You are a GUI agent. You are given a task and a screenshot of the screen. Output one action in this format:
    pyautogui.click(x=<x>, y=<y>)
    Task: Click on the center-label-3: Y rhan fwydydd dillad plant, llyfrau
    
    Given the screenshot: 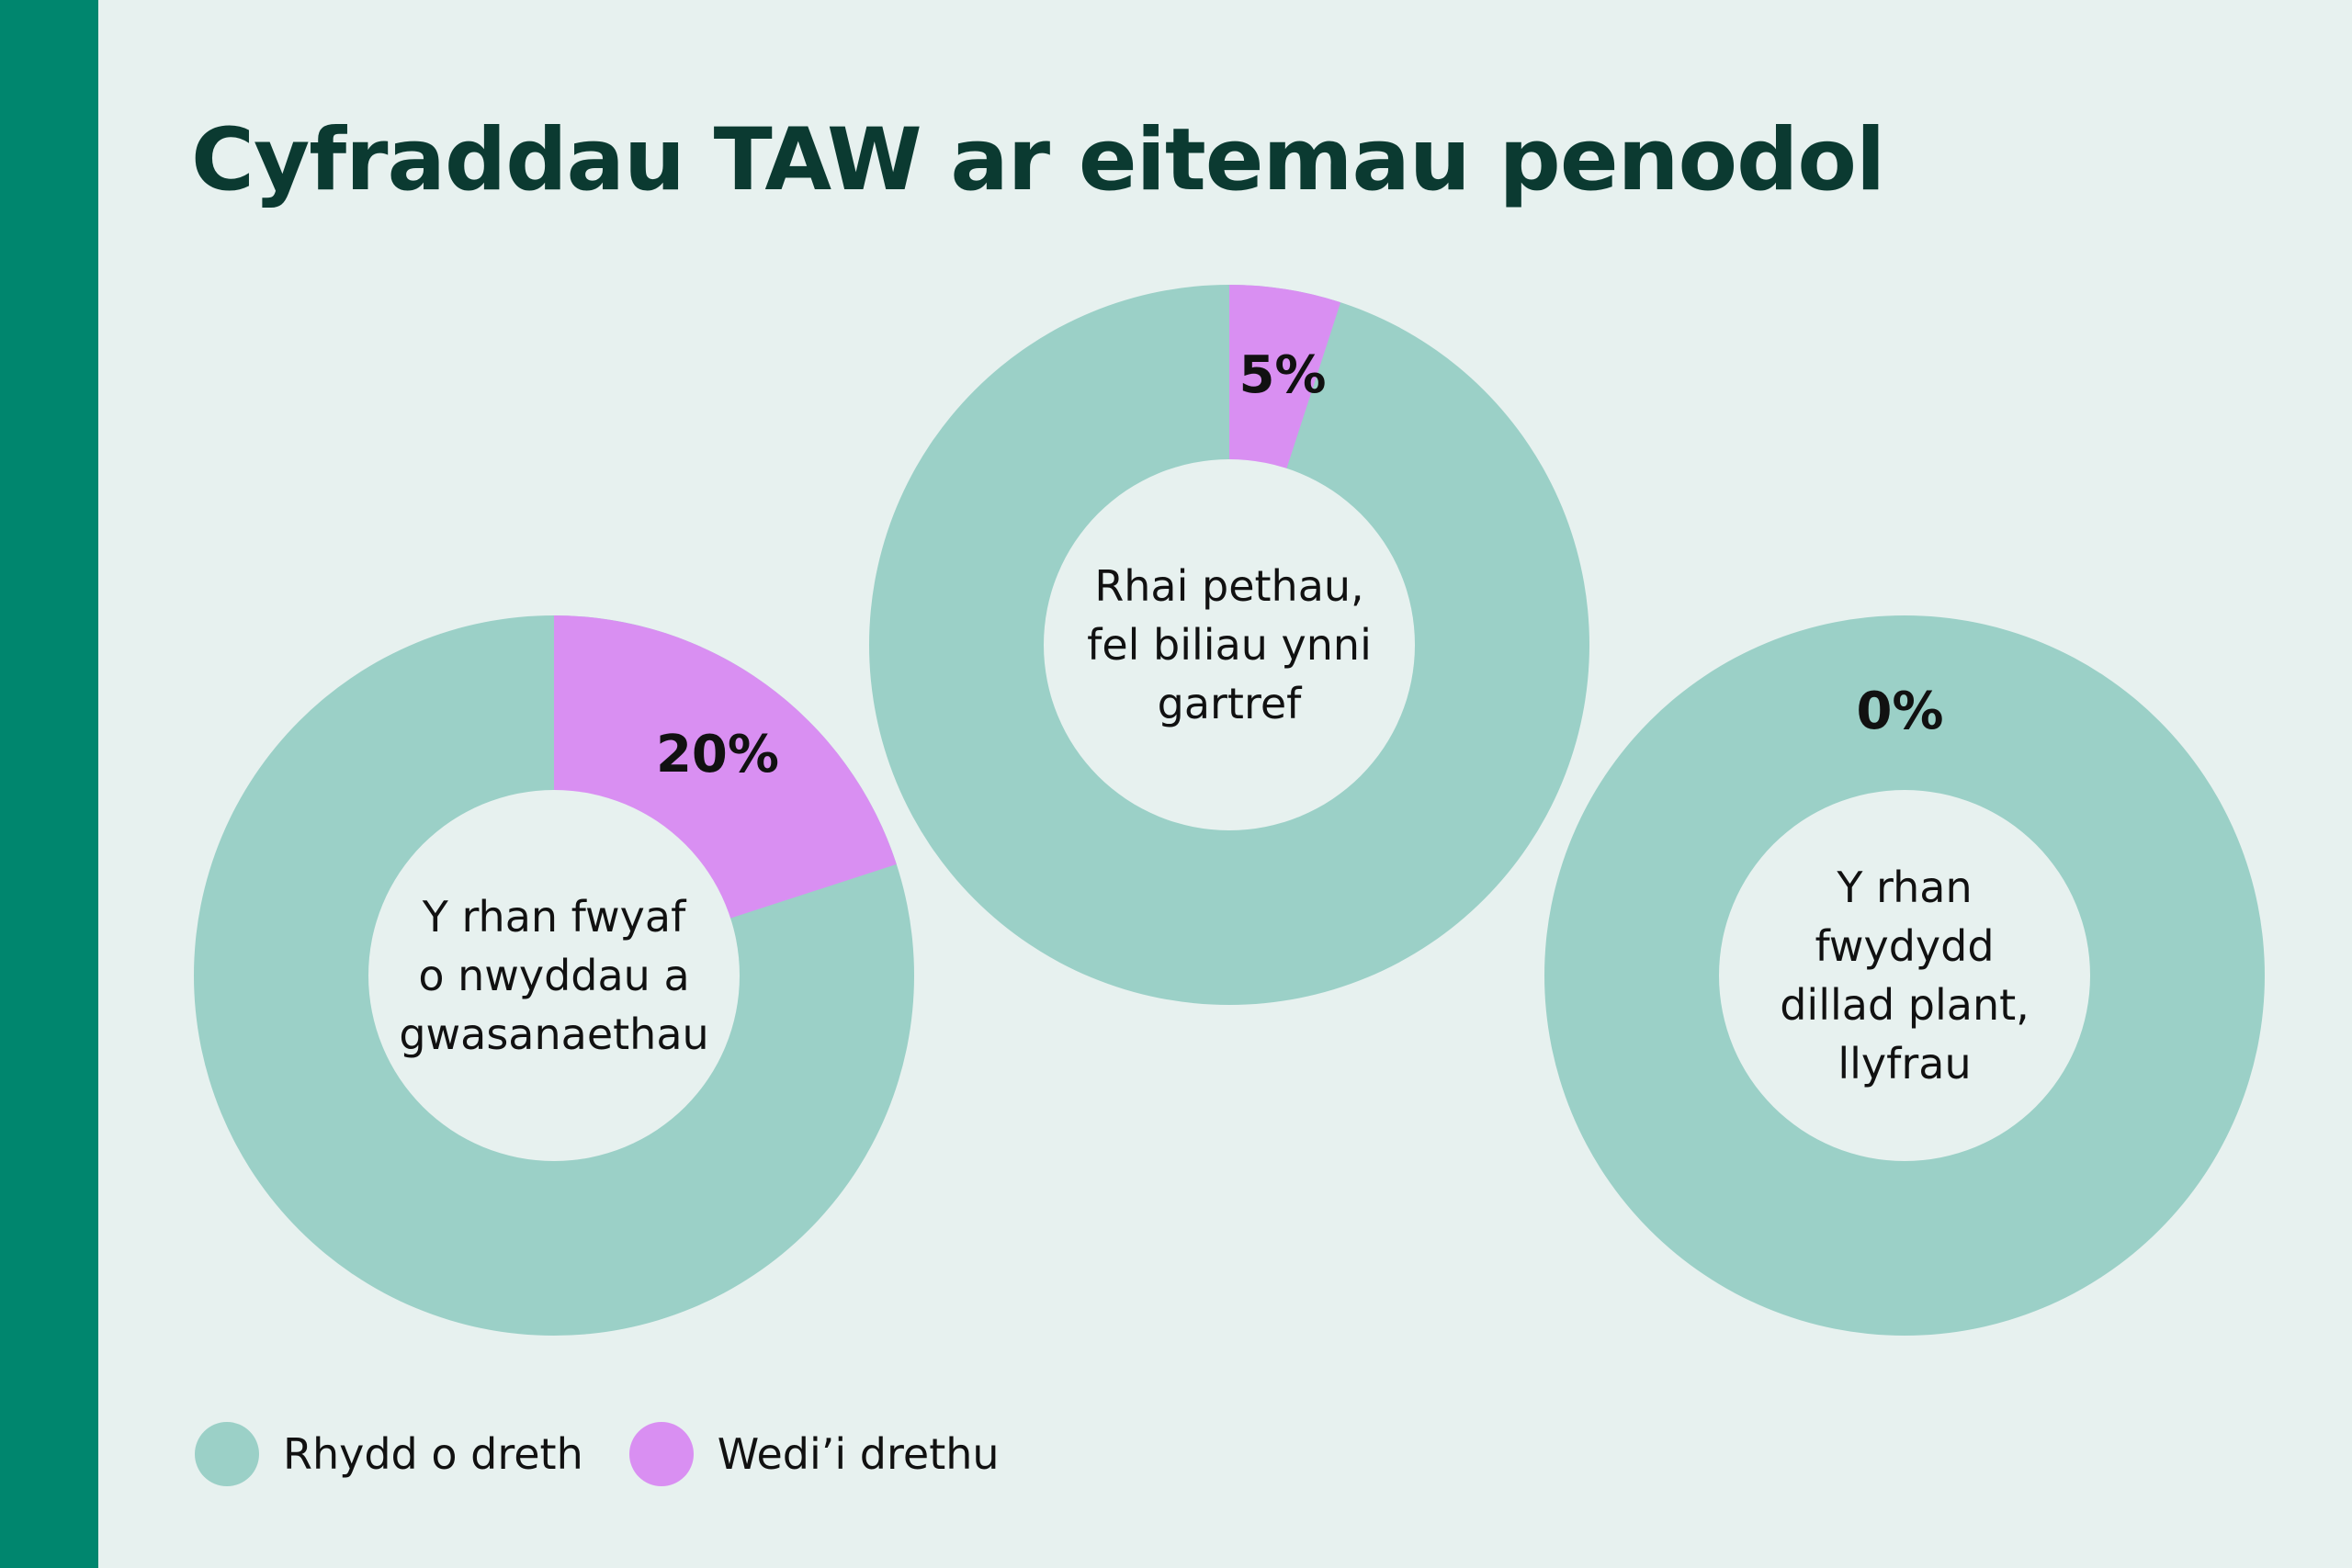 What is the action you would take?
    pyautogui.click(x=1905, y=976)
    